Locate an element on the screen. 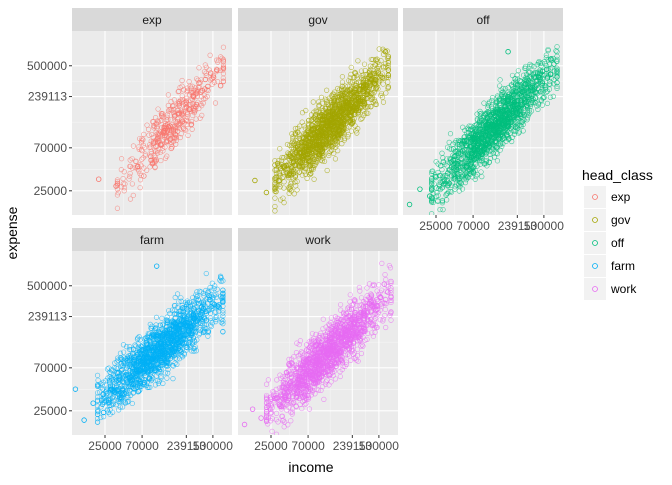  panel-background is located at coordinates (152, 123).